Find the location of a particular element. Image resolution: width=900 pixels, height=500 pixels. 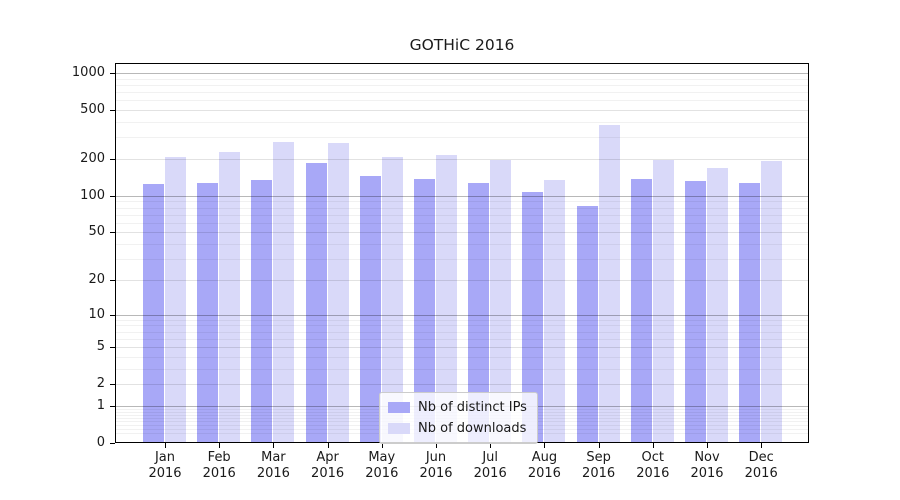

x-axis-tick-label: Sep 2016 is located at coordinates (599, 465).